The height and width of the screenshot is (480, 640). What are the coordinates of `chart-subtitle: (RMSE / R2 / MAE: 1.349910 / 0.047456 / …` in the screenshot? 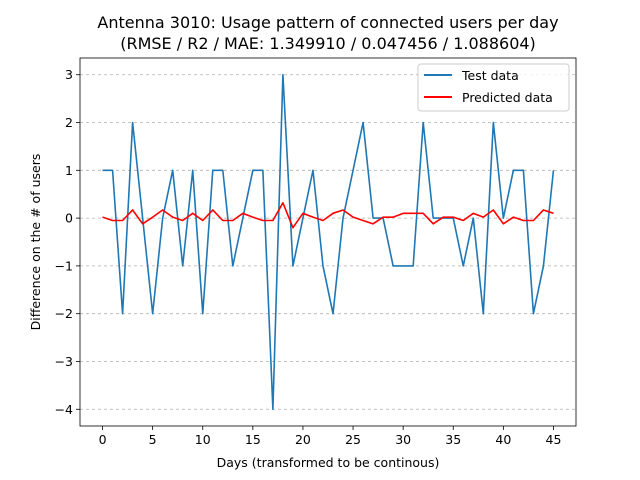 It's located at (328, 43).